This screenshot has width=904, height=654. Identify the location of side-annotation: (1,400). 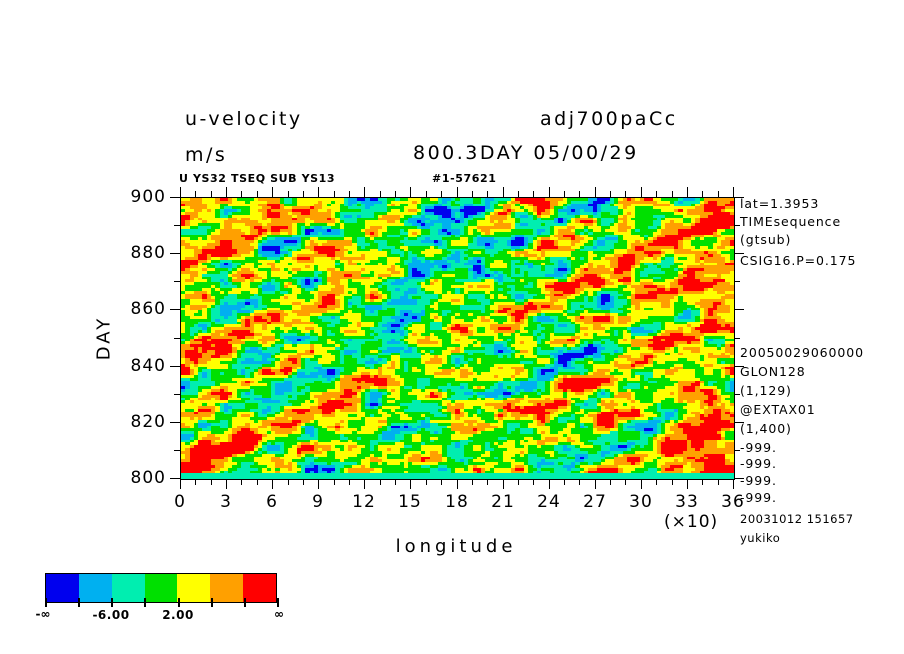
(766, 428).